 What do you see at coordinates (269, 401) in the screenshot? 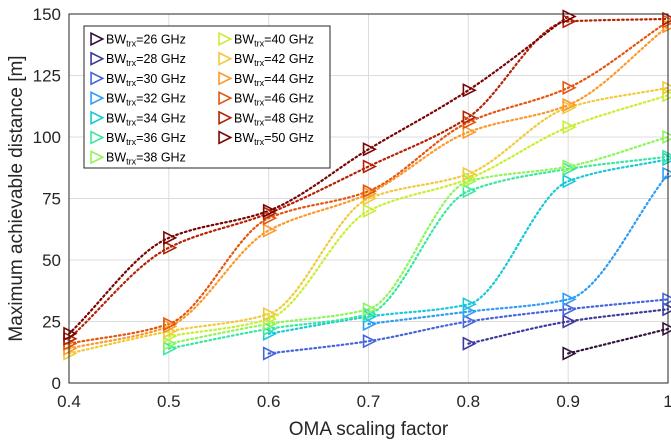
I see `x-tick-label: 0.6` at bounding box center [269, 401].